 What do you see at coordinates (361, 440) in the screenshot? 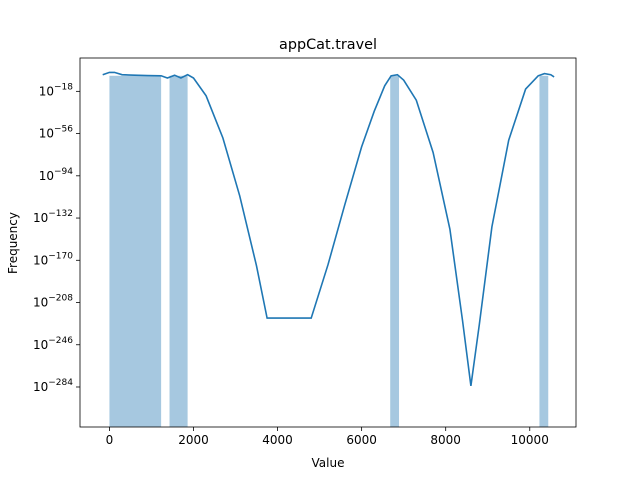
I see `x-tick-label: 6000` at bounding box center [361, 440].